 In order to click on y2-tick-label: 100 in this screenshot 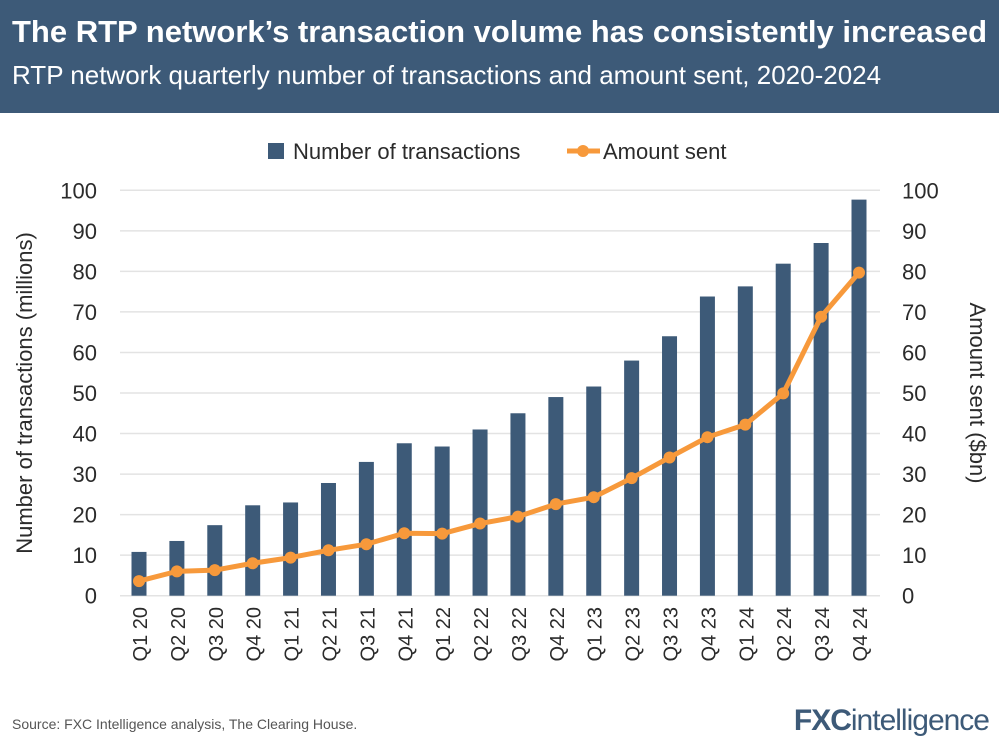, I will do `click(920, 190)`.